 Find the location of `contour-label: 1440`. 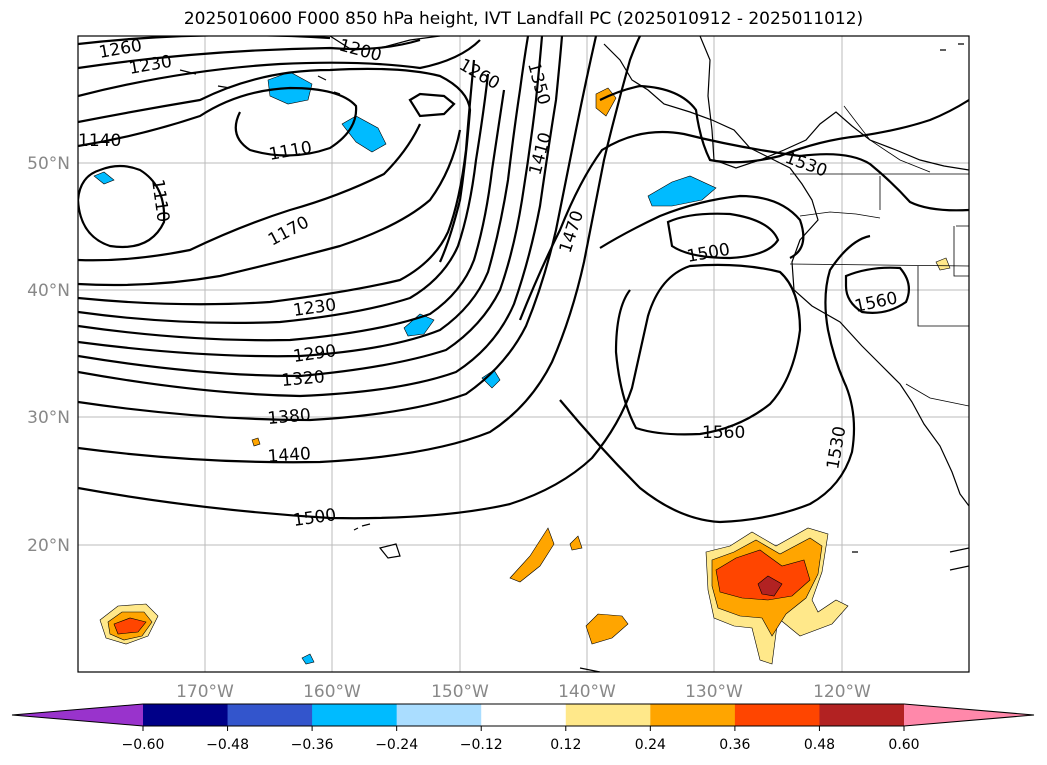

contour-label: 1440 is located at coordinates (289, 455).